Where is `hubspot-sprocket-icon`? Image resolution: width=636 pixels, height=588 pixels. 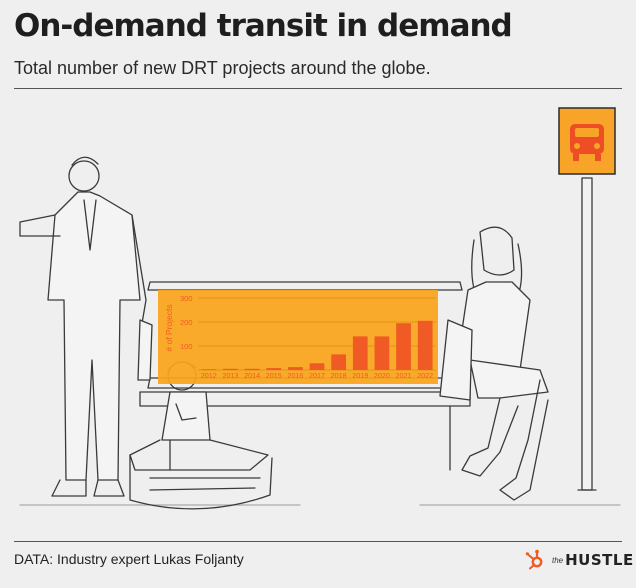 hubspot-sprocket-icon is located at coordinates (534, 559).